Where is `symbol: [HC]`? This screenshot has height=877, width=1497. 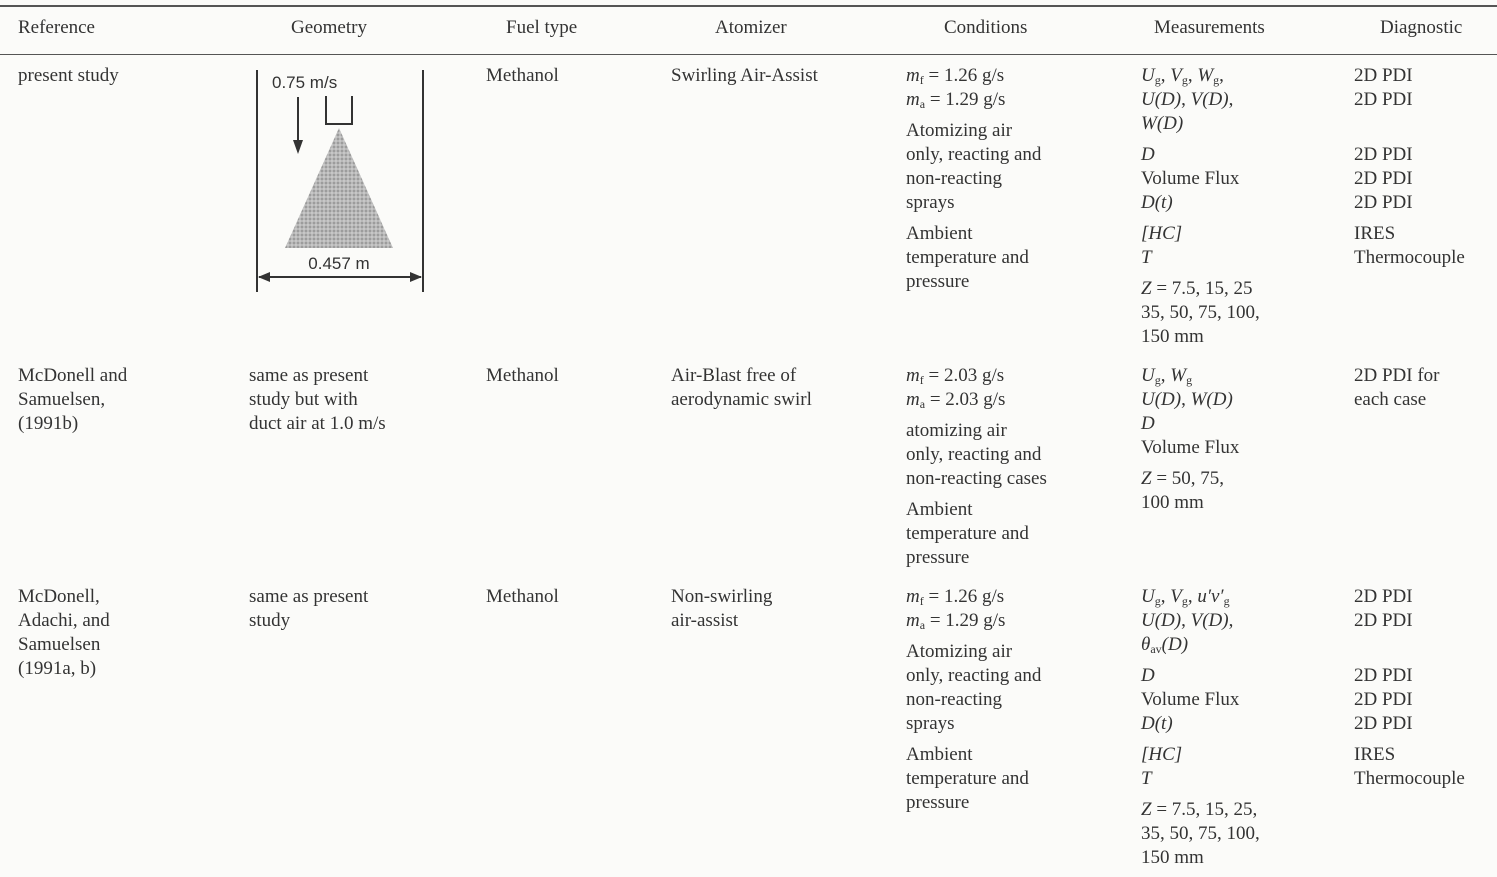
symbol: [HC] is located at coordinates (1162, 233).